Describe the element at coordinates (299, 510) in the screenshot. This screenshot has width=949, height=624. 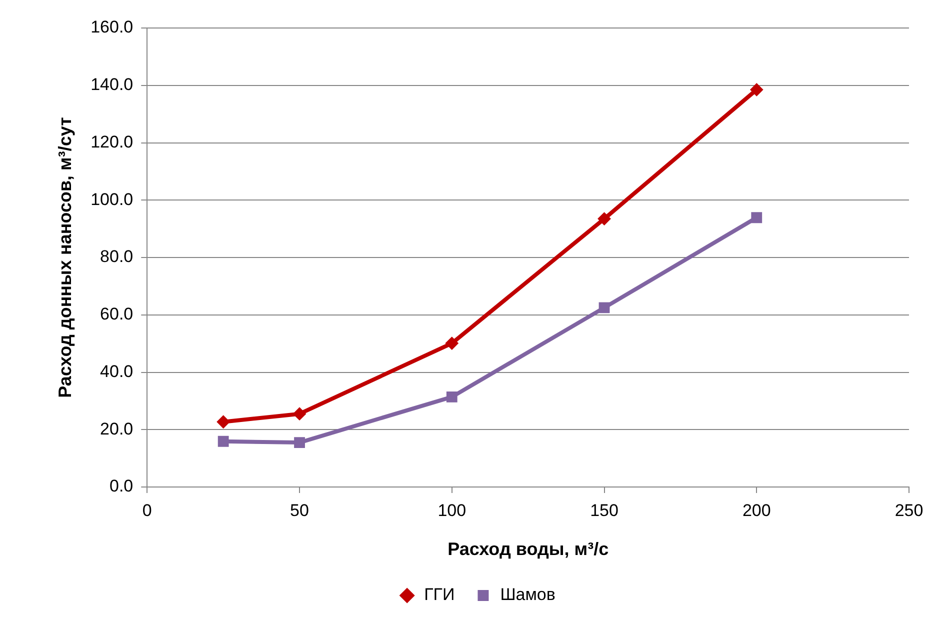
I see `x-tick-label: 50` at that location.